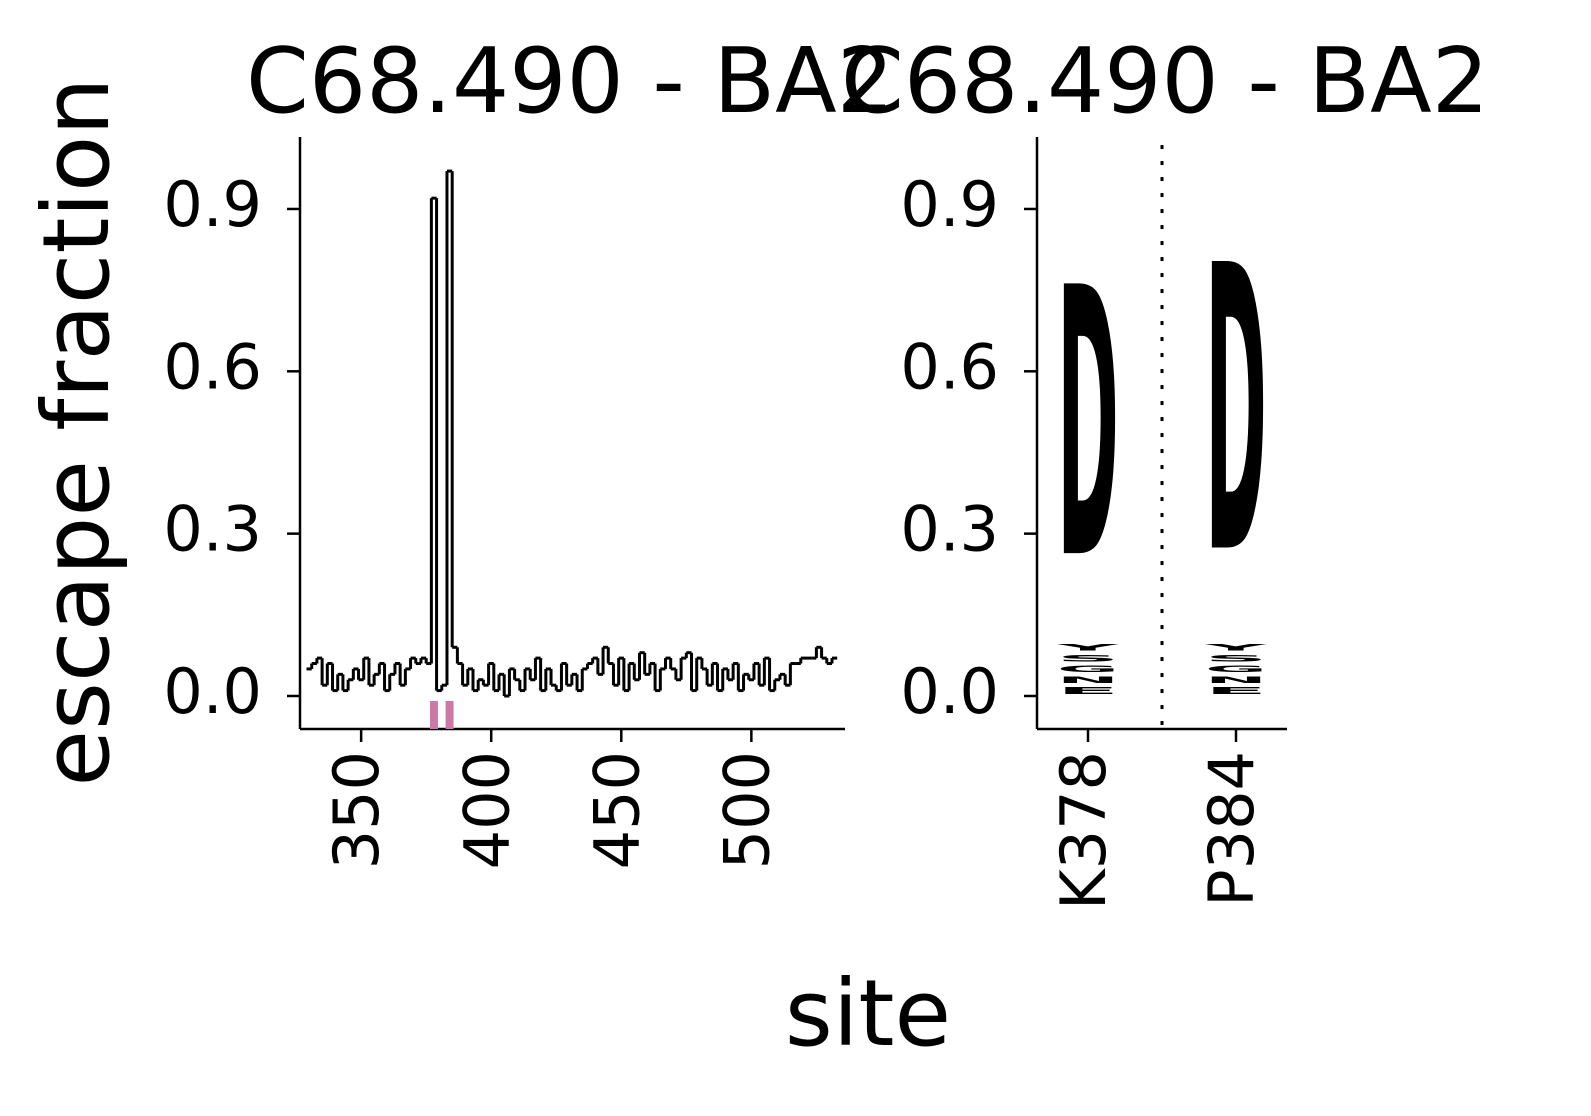 This screenshot has height=1116, width=1591. I want to click on x-tick-label: P384, so click(1231, 829).